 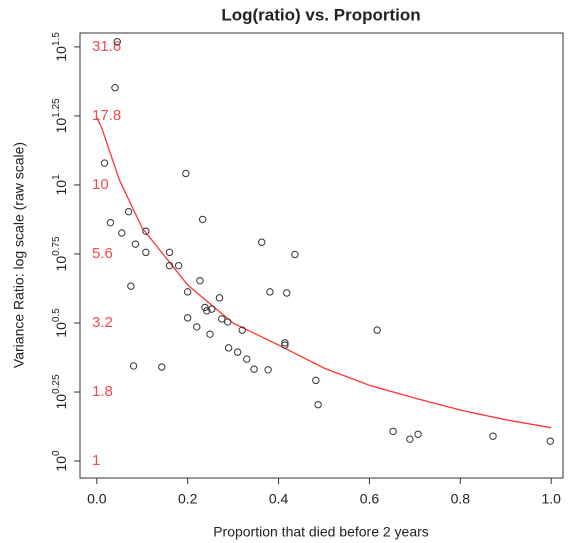 What do you see at coordinates (60, 323) in the screenshot?
I see `y-tick-label: 100.5` at bounding box center [60, 323].